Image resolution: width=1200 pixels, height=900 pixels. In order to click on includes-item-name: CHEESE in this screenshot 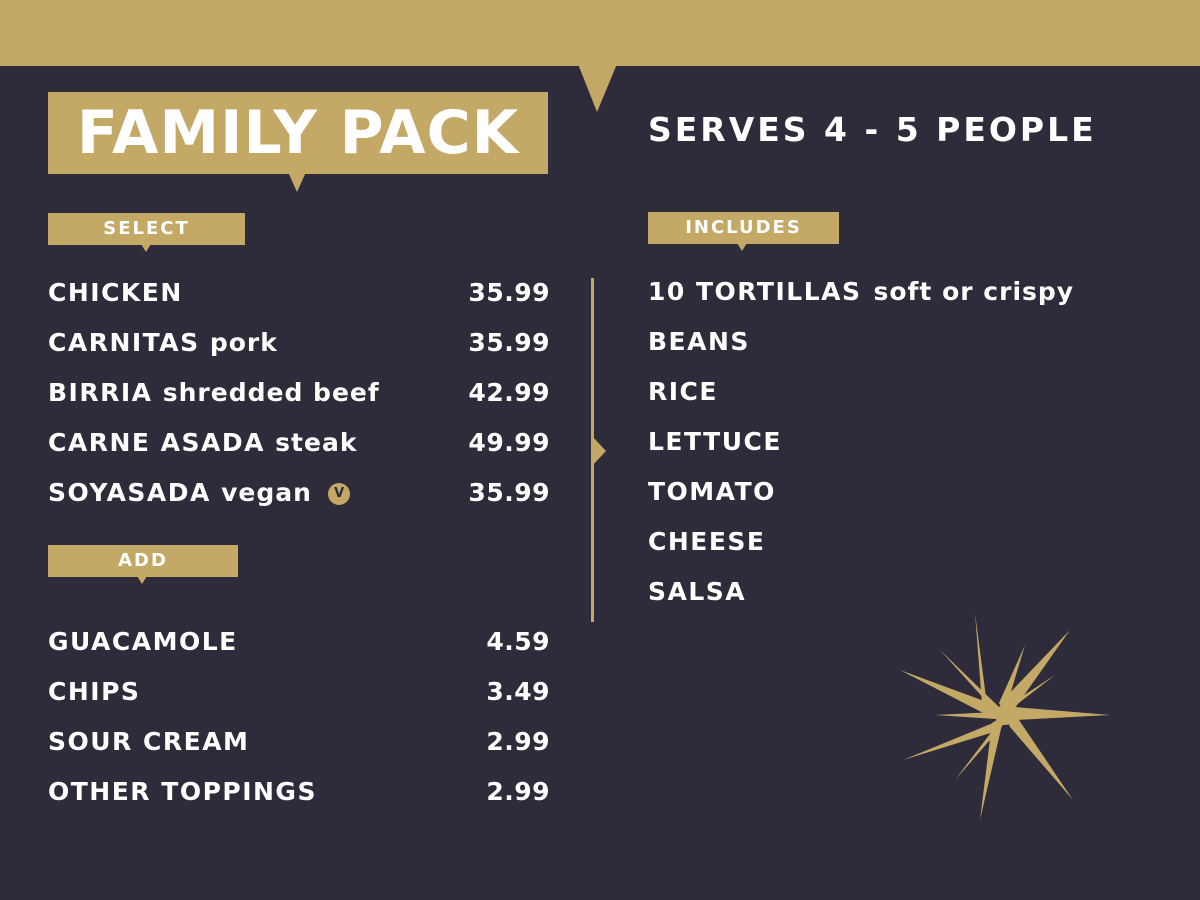, I will do `click(707, 541)`.